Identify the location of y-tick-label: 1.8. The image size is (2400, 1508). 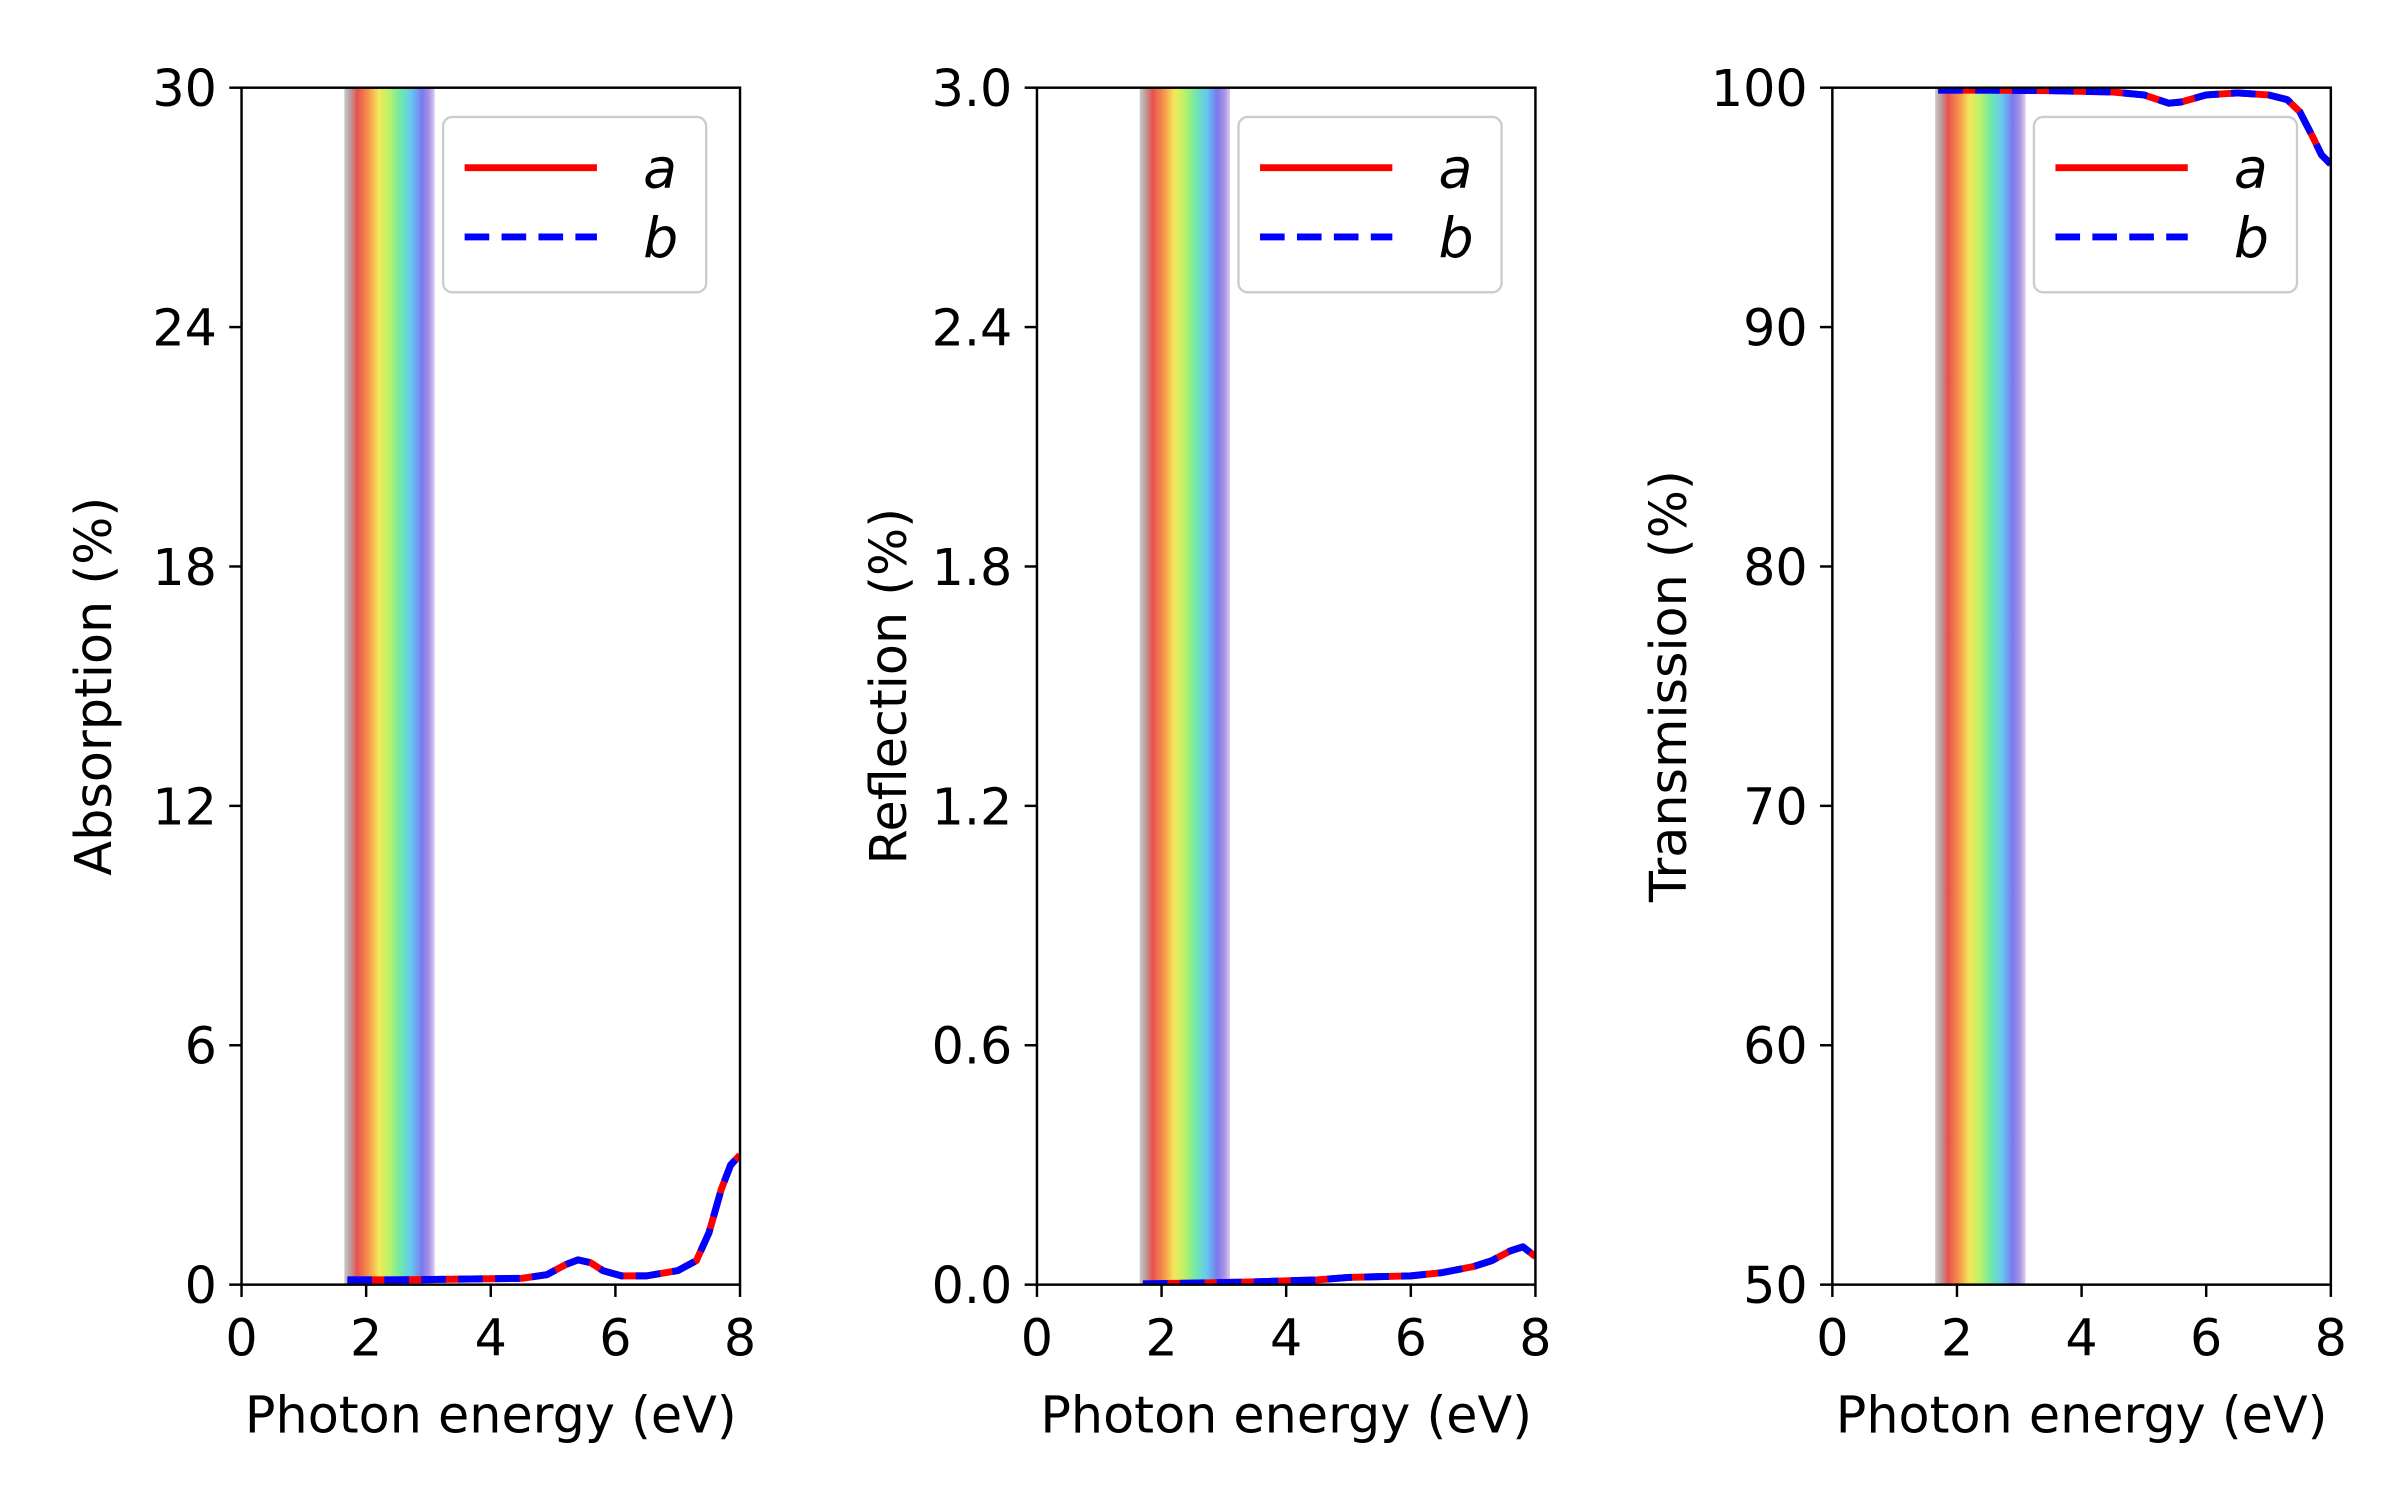
(972, 567).